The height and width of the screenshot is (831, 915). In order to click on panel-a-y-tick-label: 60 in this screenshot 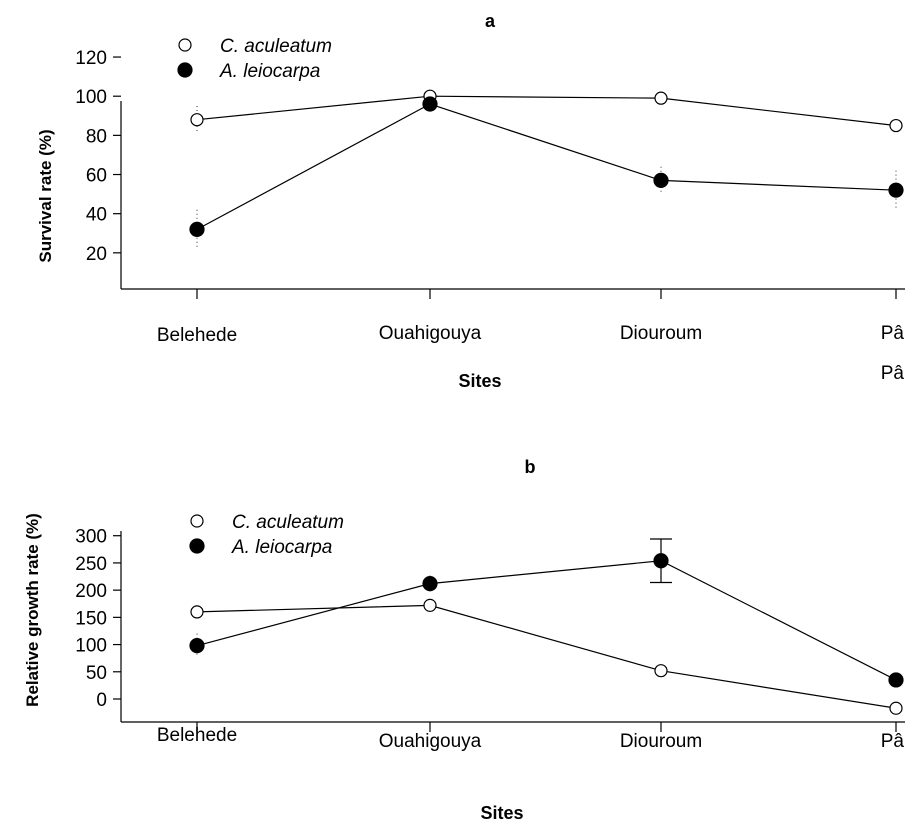, I will do `click(96, 176)`.